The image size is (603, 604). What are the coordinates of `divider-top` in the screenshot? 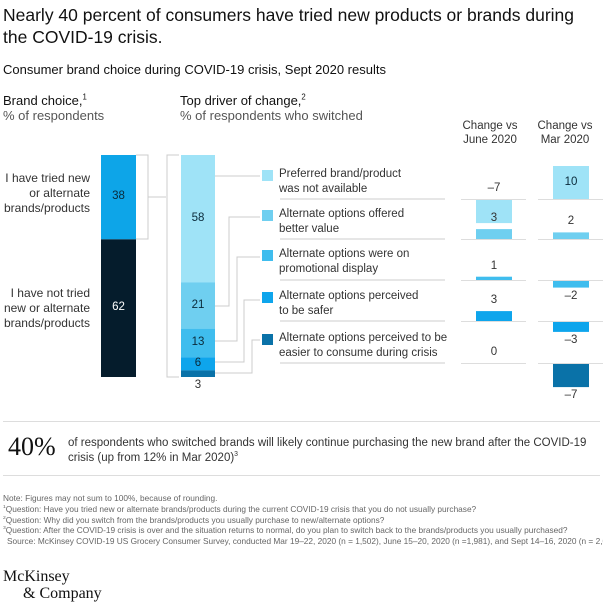 It's located at (301, 421).